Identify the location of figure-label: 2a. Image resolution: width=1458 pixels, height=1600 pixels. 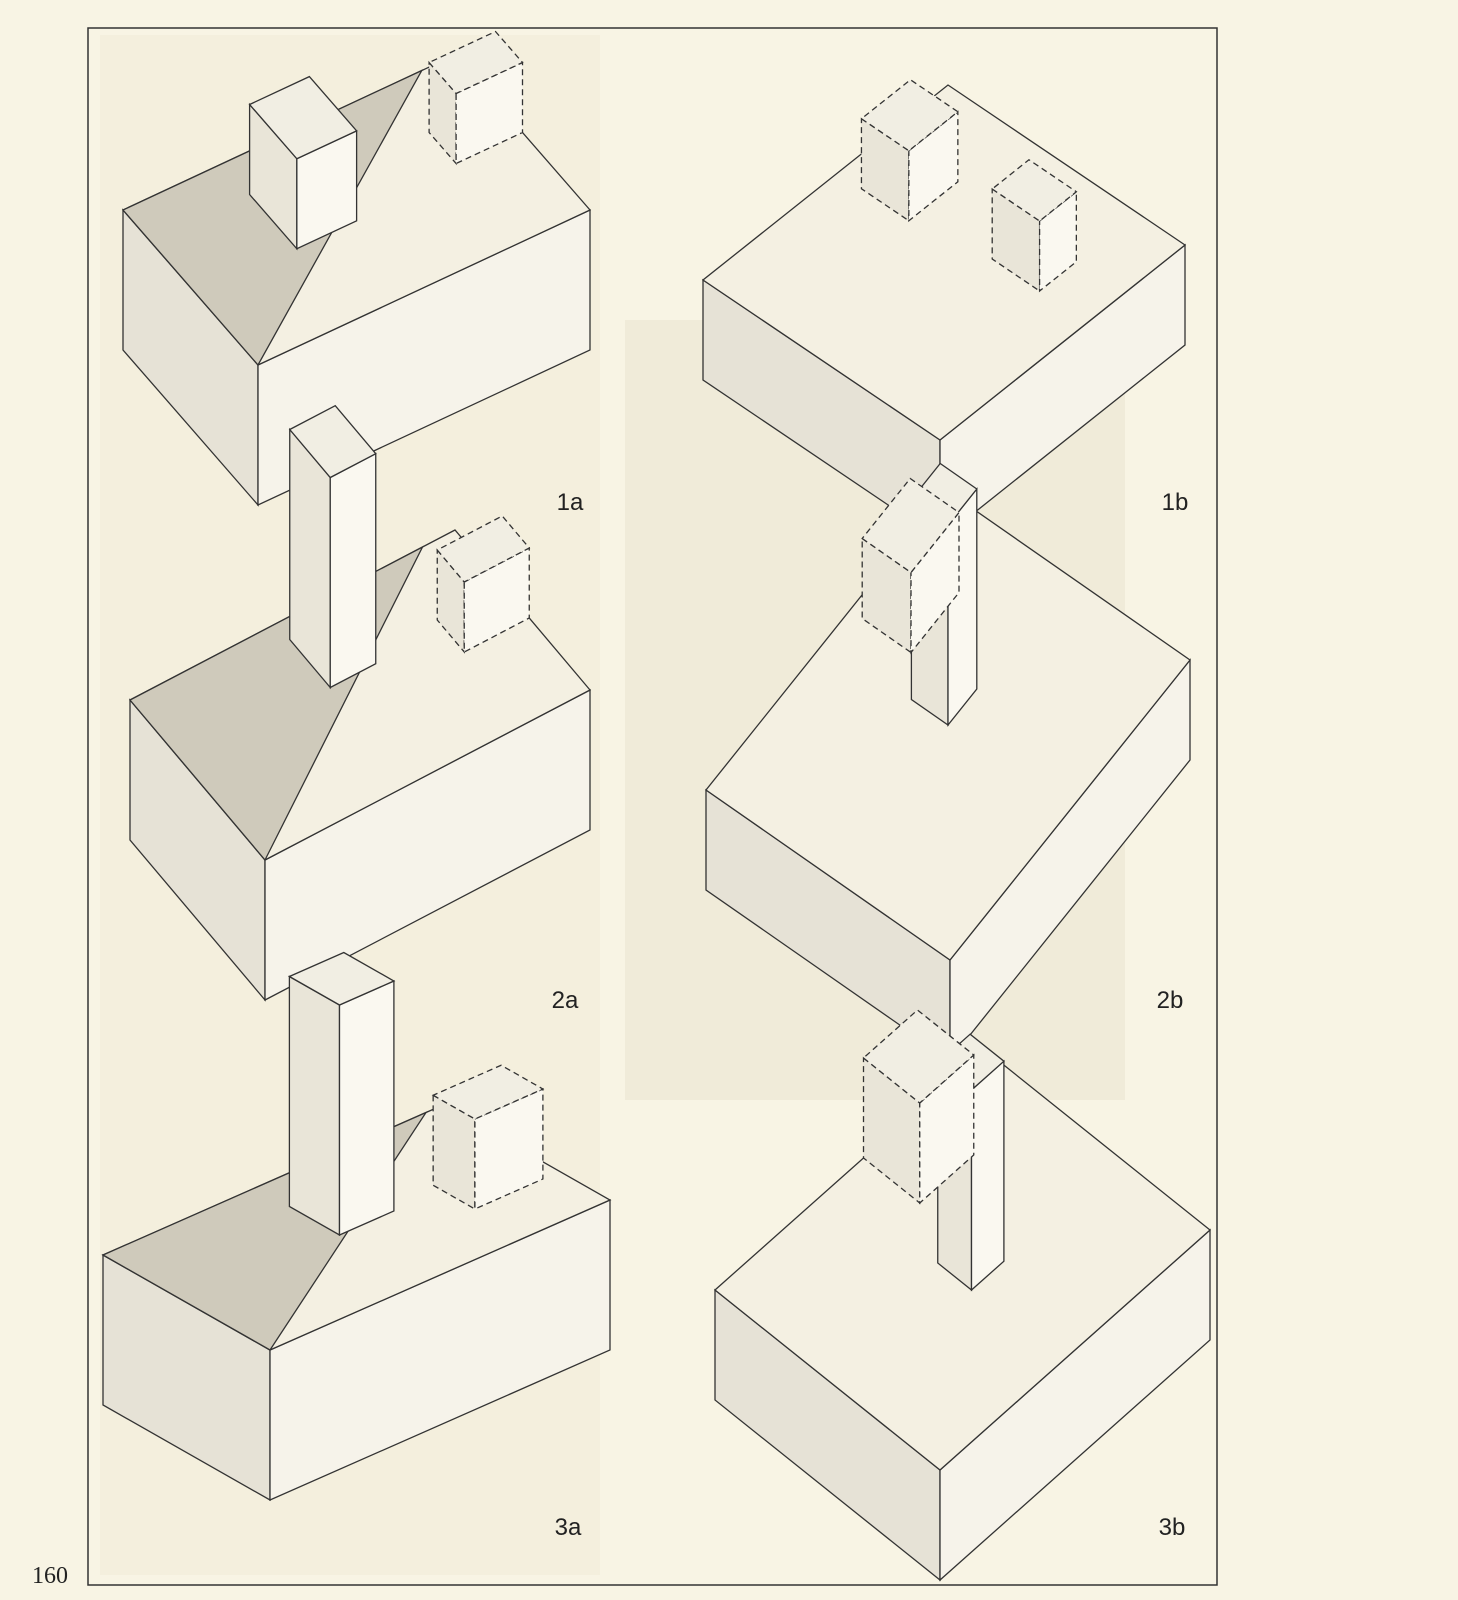
(565, 1000).